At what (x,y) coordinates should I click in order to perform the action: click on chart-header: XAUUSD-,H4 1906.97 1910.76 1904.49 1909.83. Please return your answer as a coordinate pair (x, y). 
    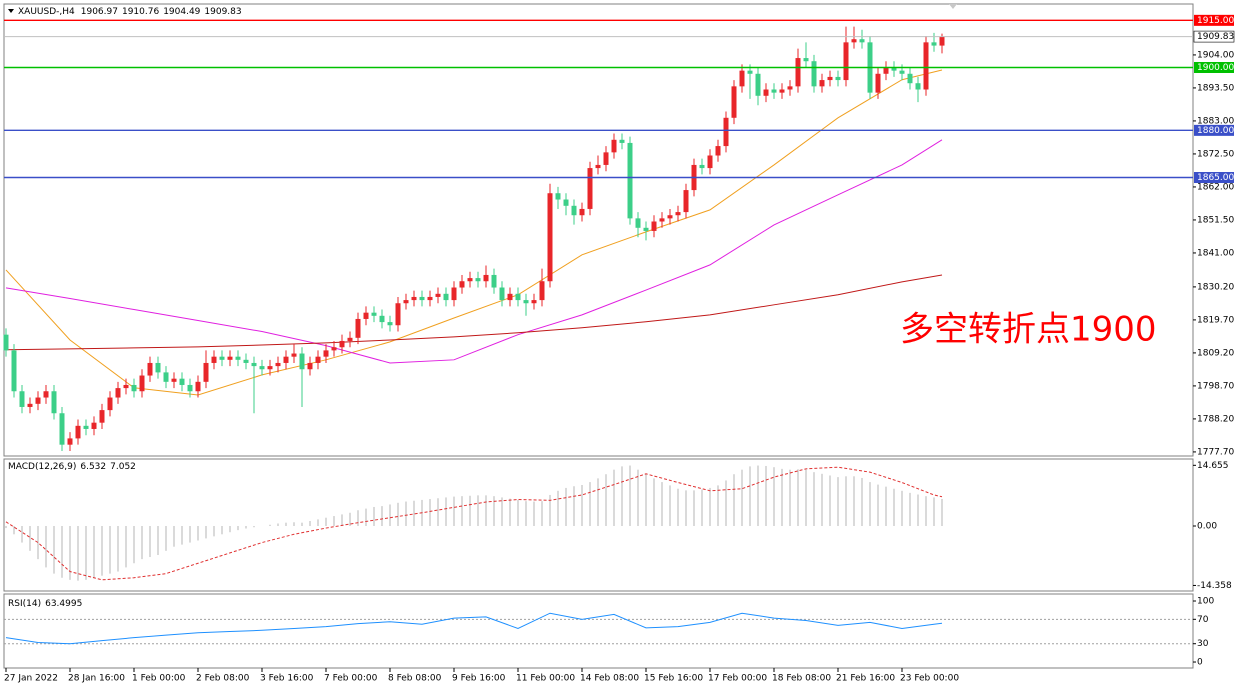
    Looking at the image, I should click on (130, 12).